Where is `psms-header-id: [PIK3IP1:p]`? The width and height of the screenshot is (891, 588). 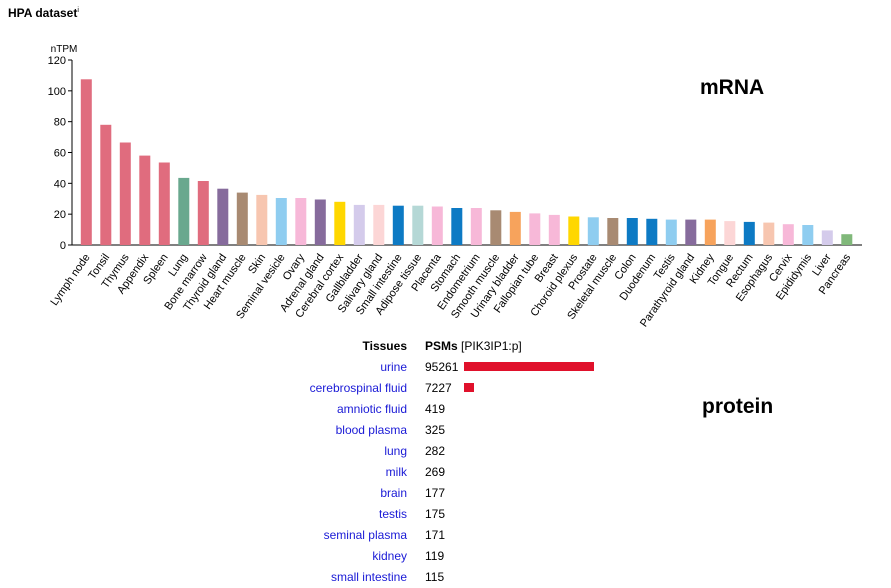
psms-header-id: [PIK3IP1:p] is located at coordinates (491, 346).